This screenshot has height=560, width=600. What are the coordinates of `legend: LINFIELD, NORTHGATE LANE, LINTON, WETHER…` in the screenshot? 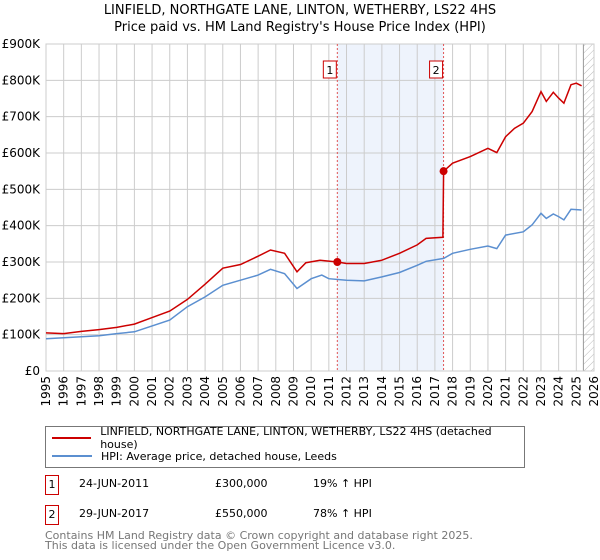 It's located at (285, 446).